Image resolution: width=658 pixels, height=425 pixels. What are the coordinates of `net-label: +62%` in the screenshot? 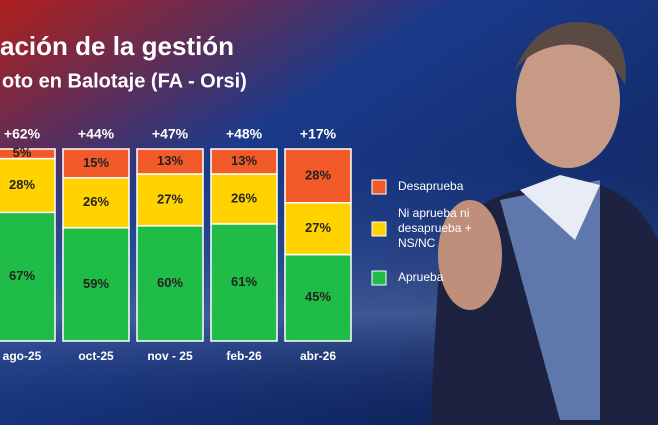 It's located at (22, 134).